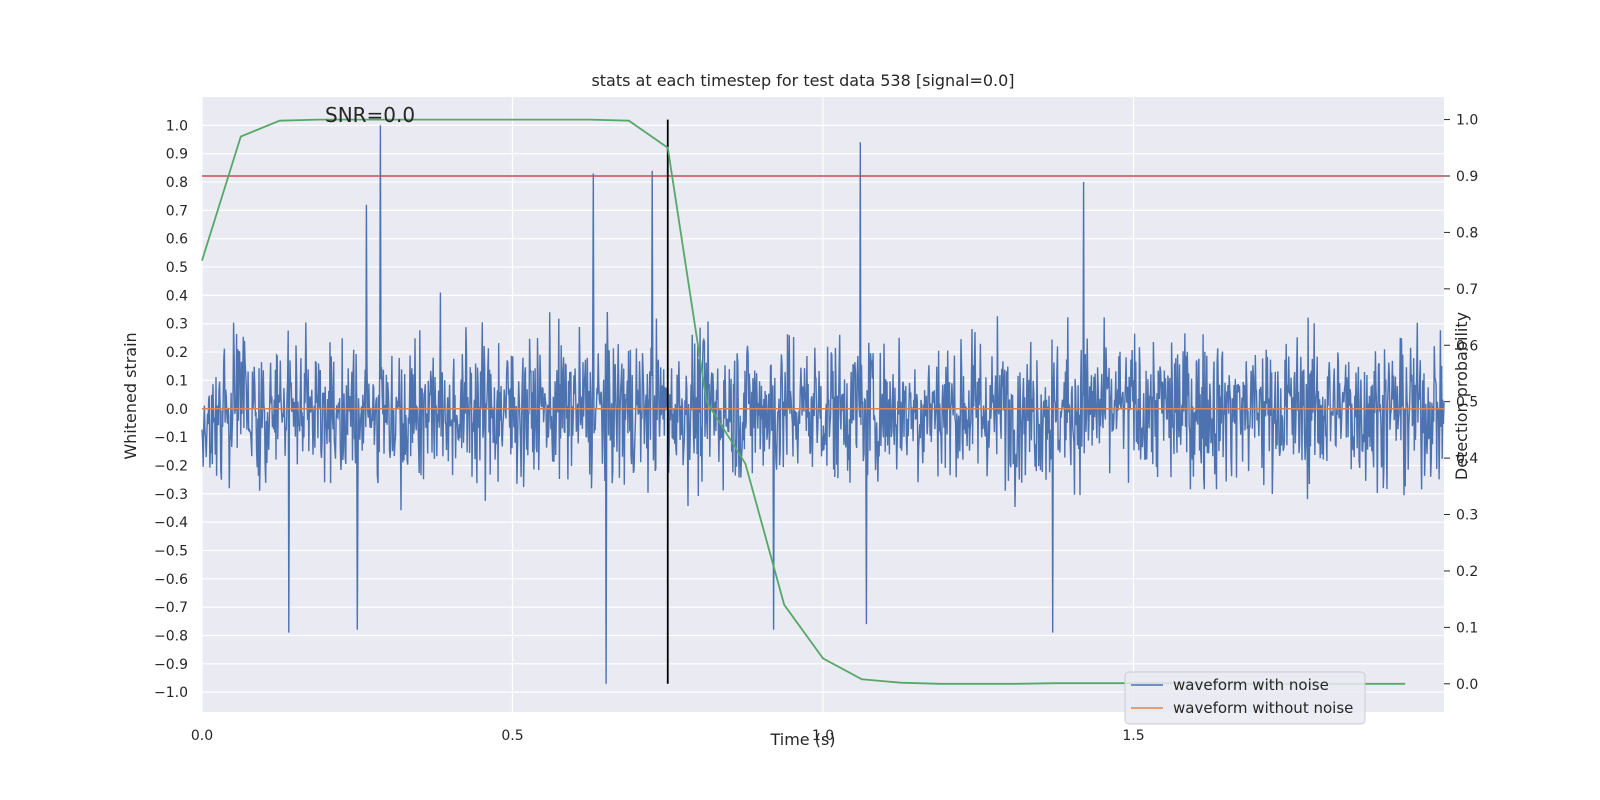 This screenshot has height=800, width=1600. I want to click on left-tick-label: −0.1, so click(171, 438).